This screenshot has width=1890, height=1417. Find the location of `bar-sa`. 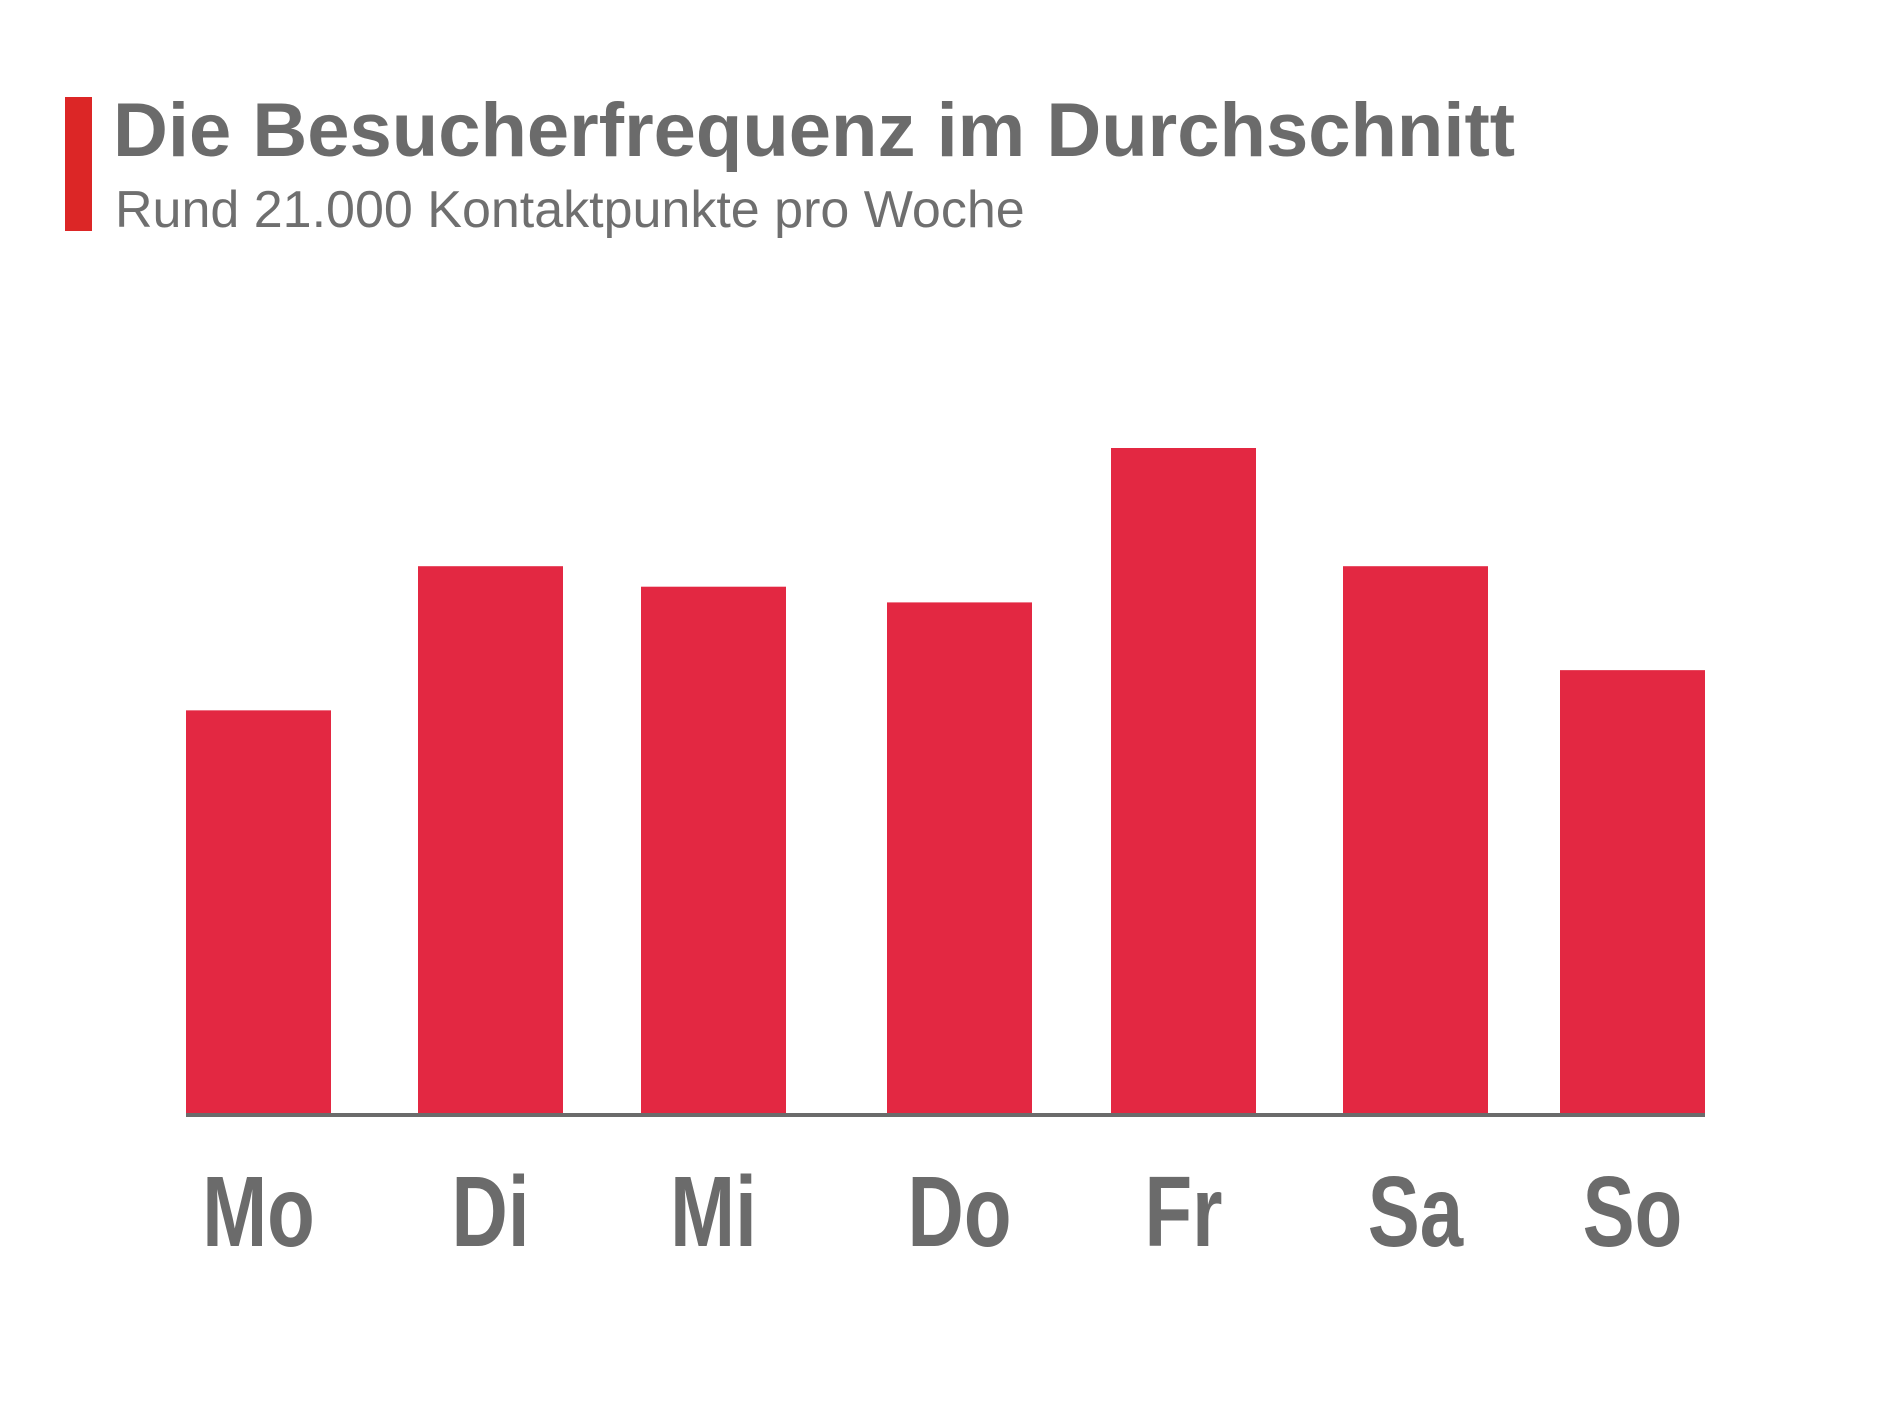

bar-sa is located at coordinates (1415, 839).